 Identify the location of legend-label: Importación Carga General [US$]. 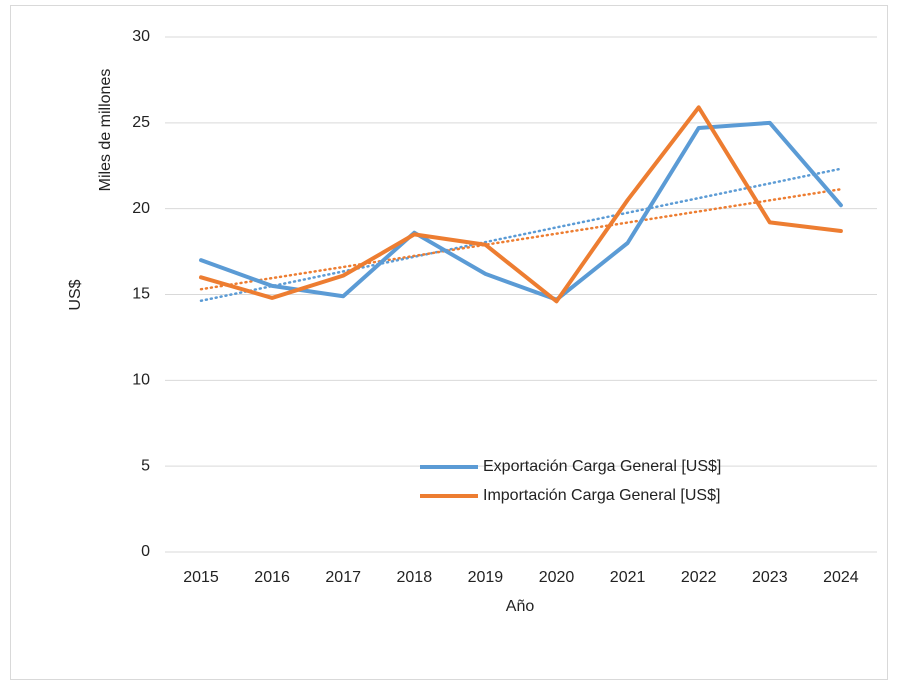
(601, 495).